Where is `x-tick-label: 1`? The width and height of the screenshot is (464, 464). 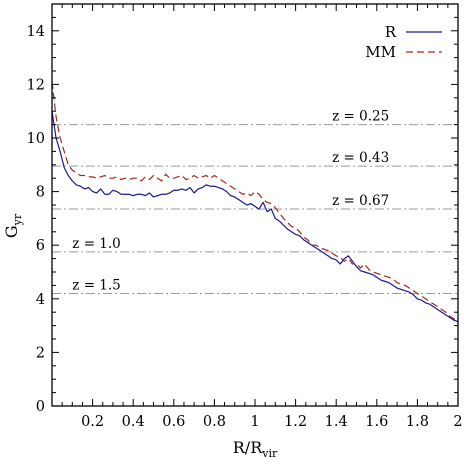 x-tick-label: 1 is located at coordinates (254, 422).